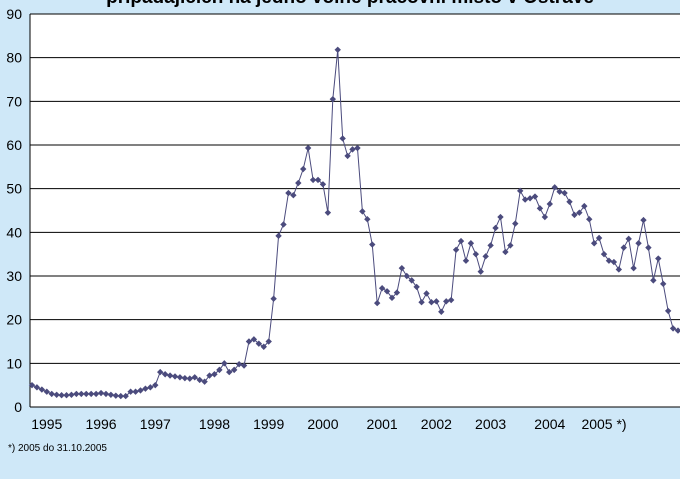 The width and height of the screenshot is (680, 479). What do you see at coordinates (322, 424) in the screenshot?
I see `x-tick-label: 2000` at bounding box center [322, 424].